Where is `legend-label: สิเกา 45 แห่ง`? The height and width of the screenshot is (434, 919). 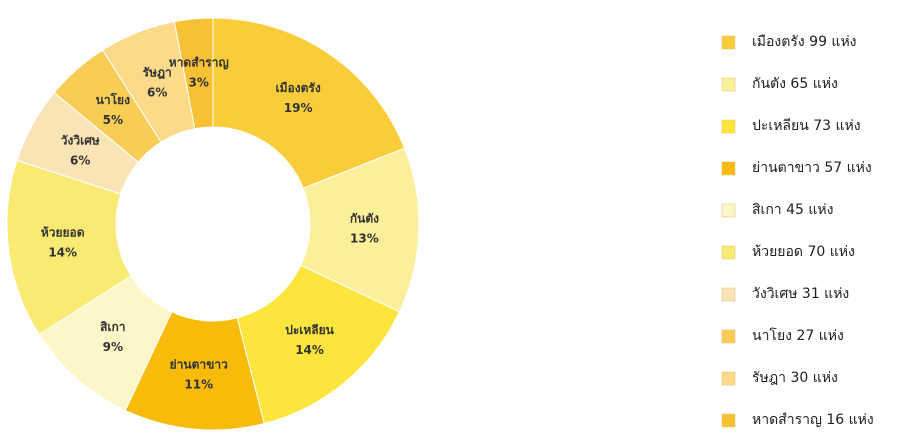
legend-label: สิเกา 45 แห่ง is located at coordinates (792, 210).